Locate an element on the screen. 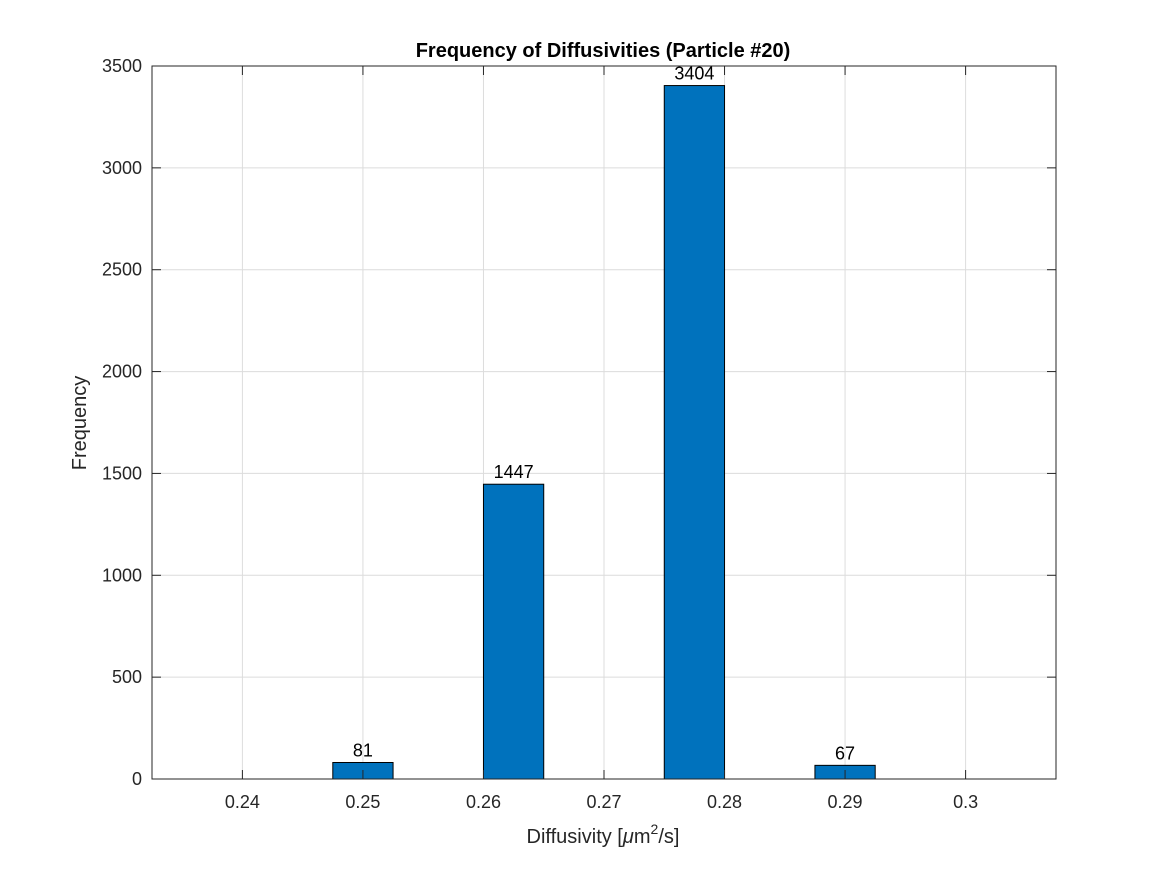 The image size is (1167, 880). y-tick-label: 1500 is located at coordinates (122, 473).